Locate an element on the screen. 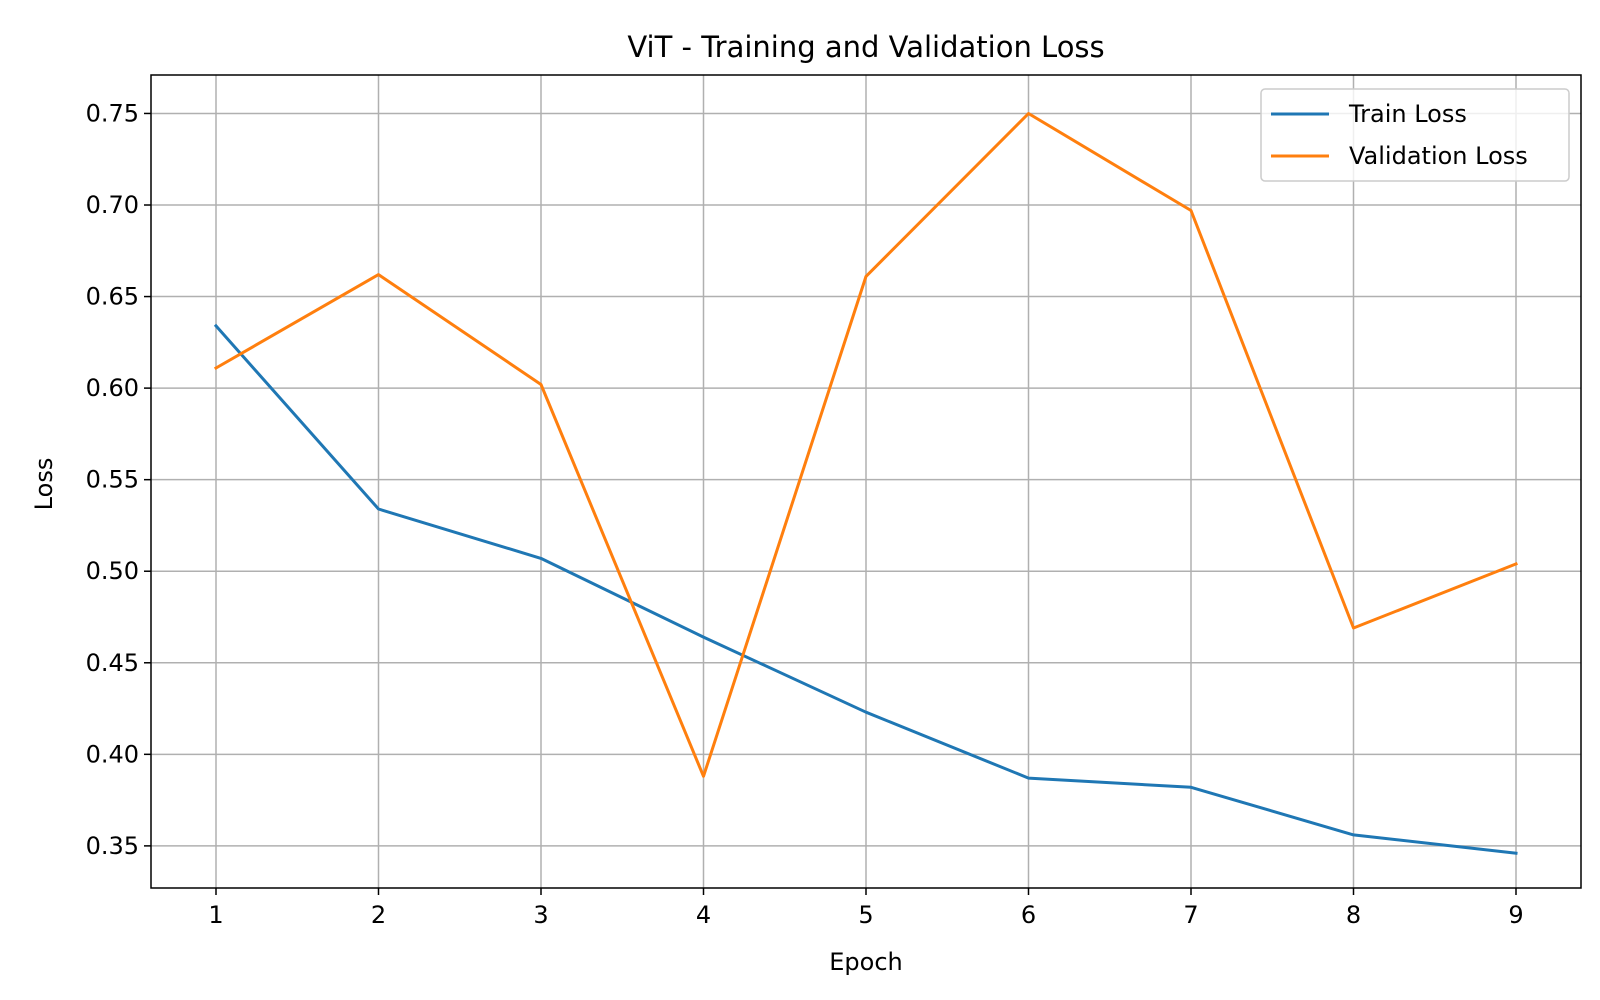 This screenshot has height=1000, width=1600. y-axis-ticks: 0.35 0.40 0.45 0.50 0.55 0.60 0.65 0.70 0.75 is located at coordinates (118, 479).